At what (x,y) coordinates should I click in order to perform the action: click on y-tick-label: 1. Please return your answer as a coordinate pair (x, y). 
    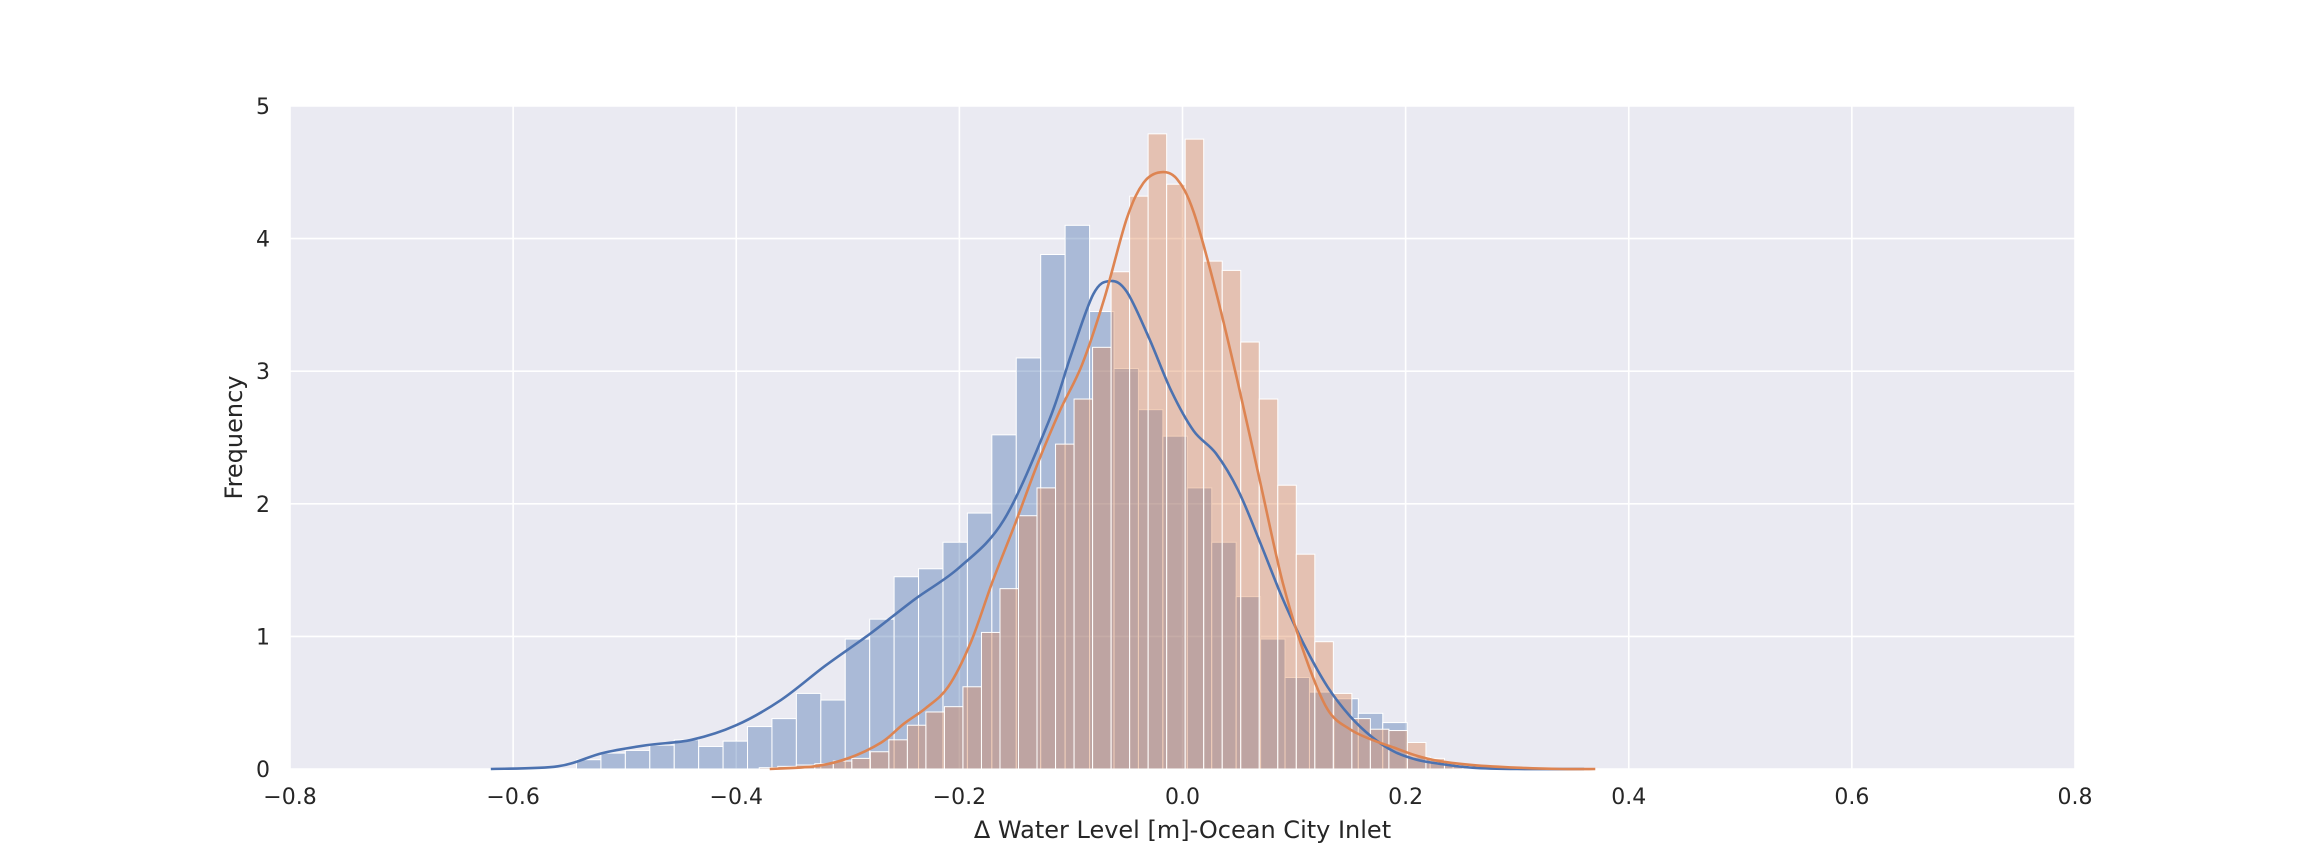
    Looking at the image, I should click on (263, 637).